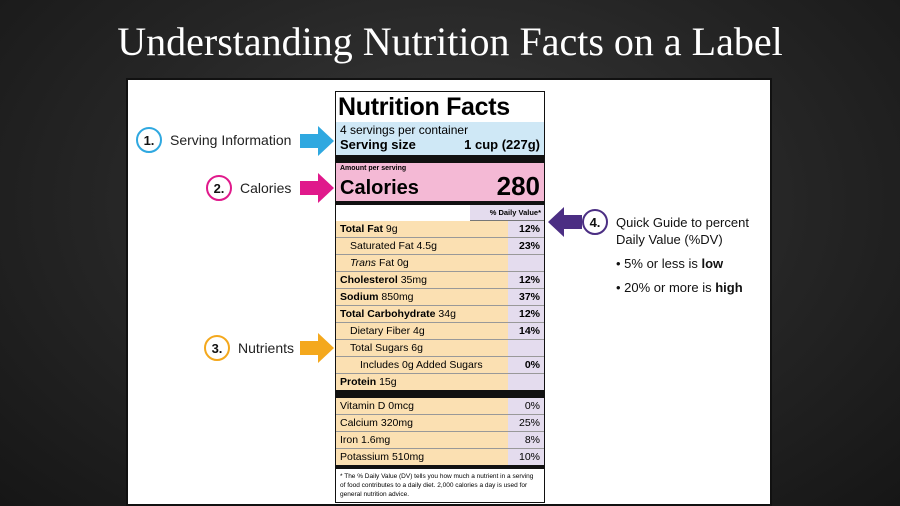 The image size is (900, 506). Describe the element at coordinates (440, 440) in the screenshot. I see `vitamin-row-iron: Iron 1.6mg 8%` at that location.